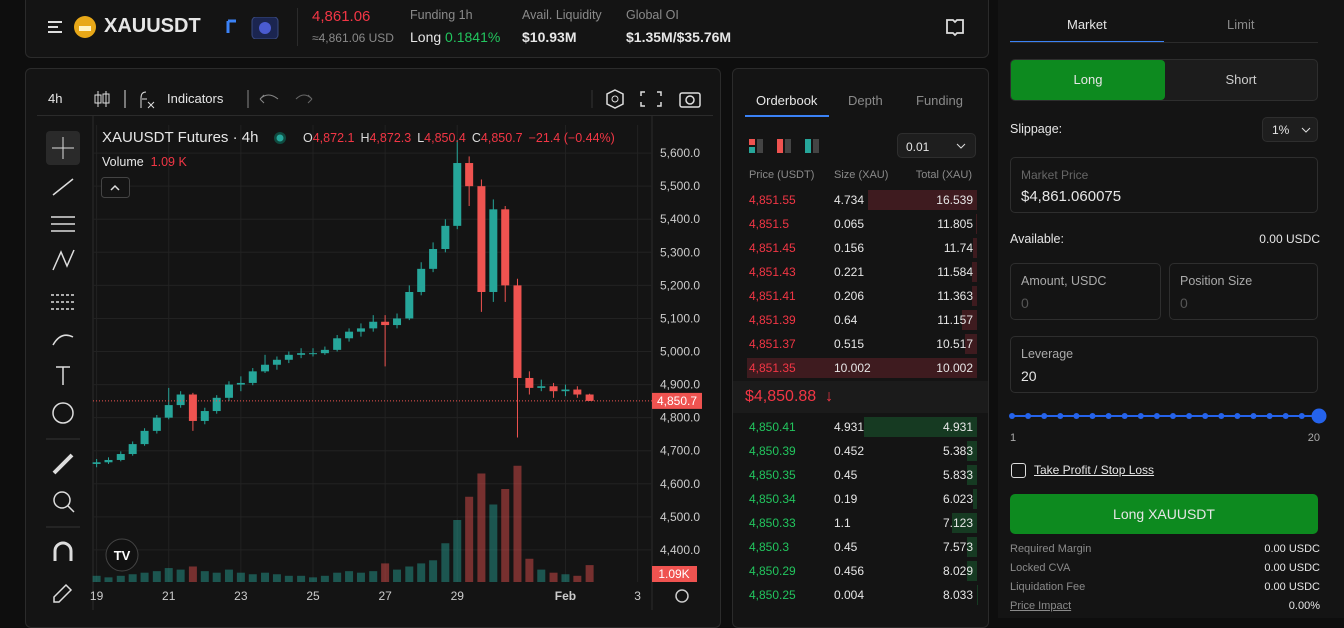 This screenshot has height=628, width=1344. What do you see at coordinates (789, 397) in the screenshot?
I see `mid-price: $4,850.88 ↓` at bounding box center [789, 397].